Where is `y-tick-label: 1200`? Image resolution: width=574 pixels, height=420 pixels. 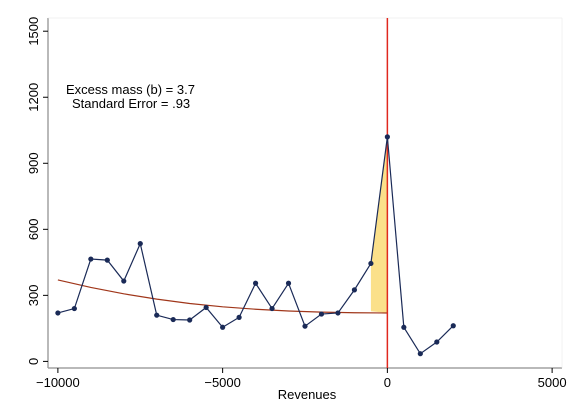
y-tick-label: 1200 is located at coordinates (33, 97).